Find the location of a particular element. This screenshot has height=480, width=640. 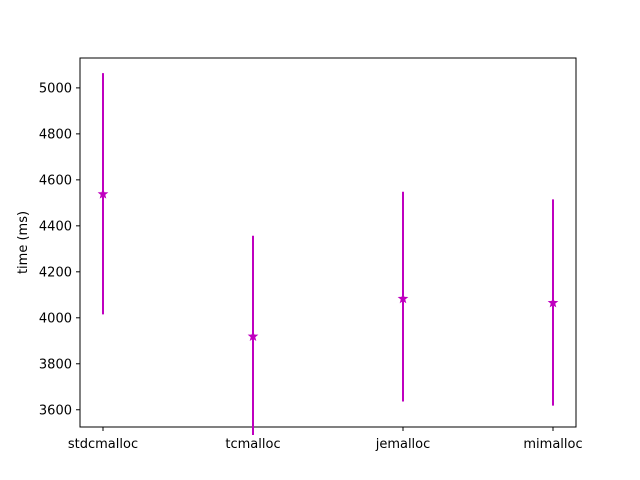

y-tick-label: 5000 is located at coordinates (55, 88).